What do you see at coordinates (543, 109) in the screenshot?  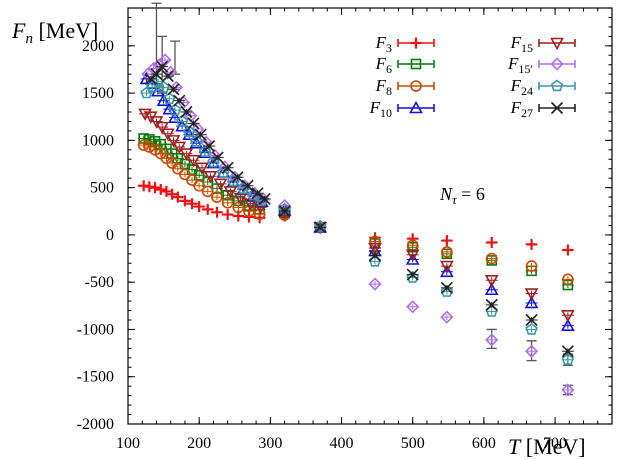 I see `legend-item: F27` at bounding box center [543, 109].